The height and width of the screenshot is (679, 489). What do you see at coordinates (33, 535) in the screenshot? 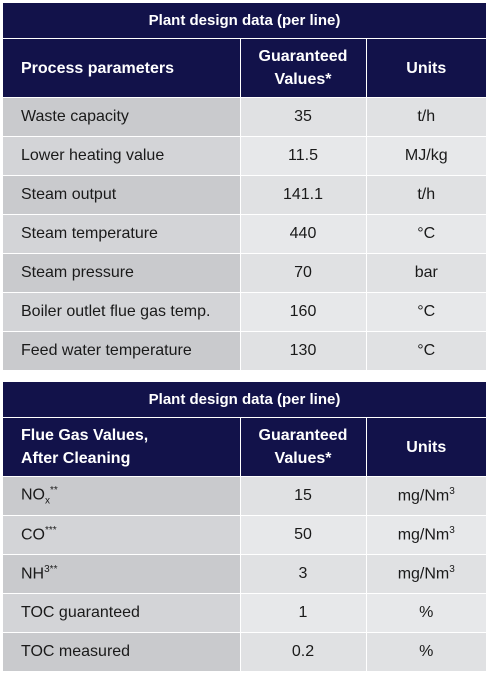
I see `param-base: CO` at bounding box center [33, 535].